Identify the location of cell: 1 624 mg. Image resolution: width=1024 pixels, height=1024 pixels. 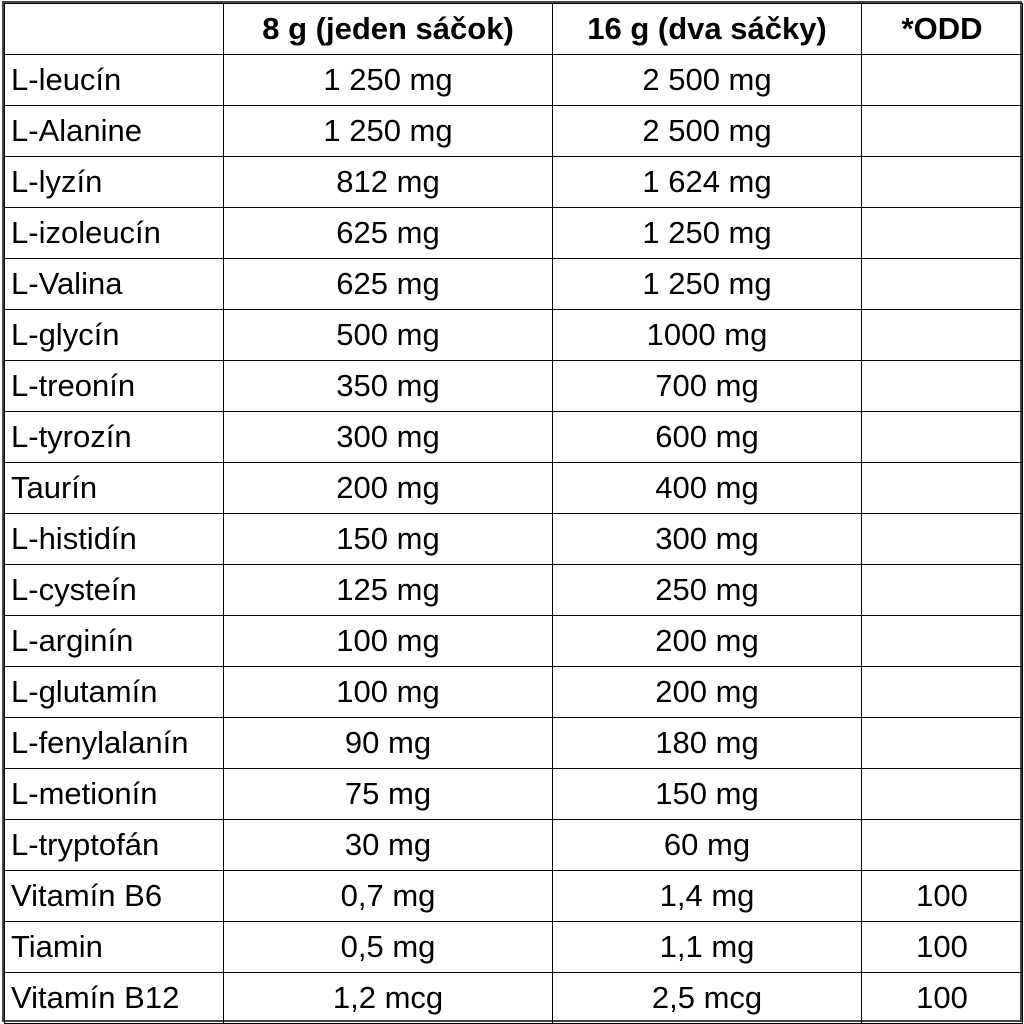
(707, 182).